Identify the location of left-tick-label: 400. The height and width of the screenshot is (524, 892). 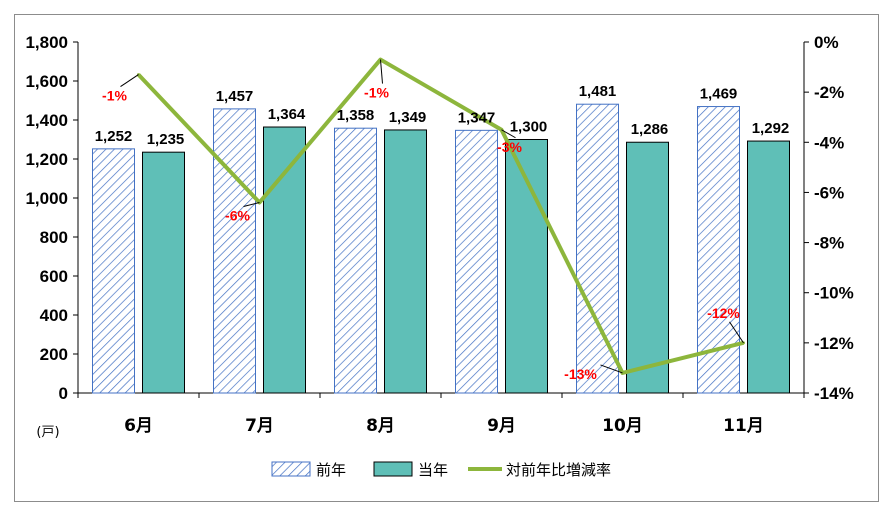
(54, 315).